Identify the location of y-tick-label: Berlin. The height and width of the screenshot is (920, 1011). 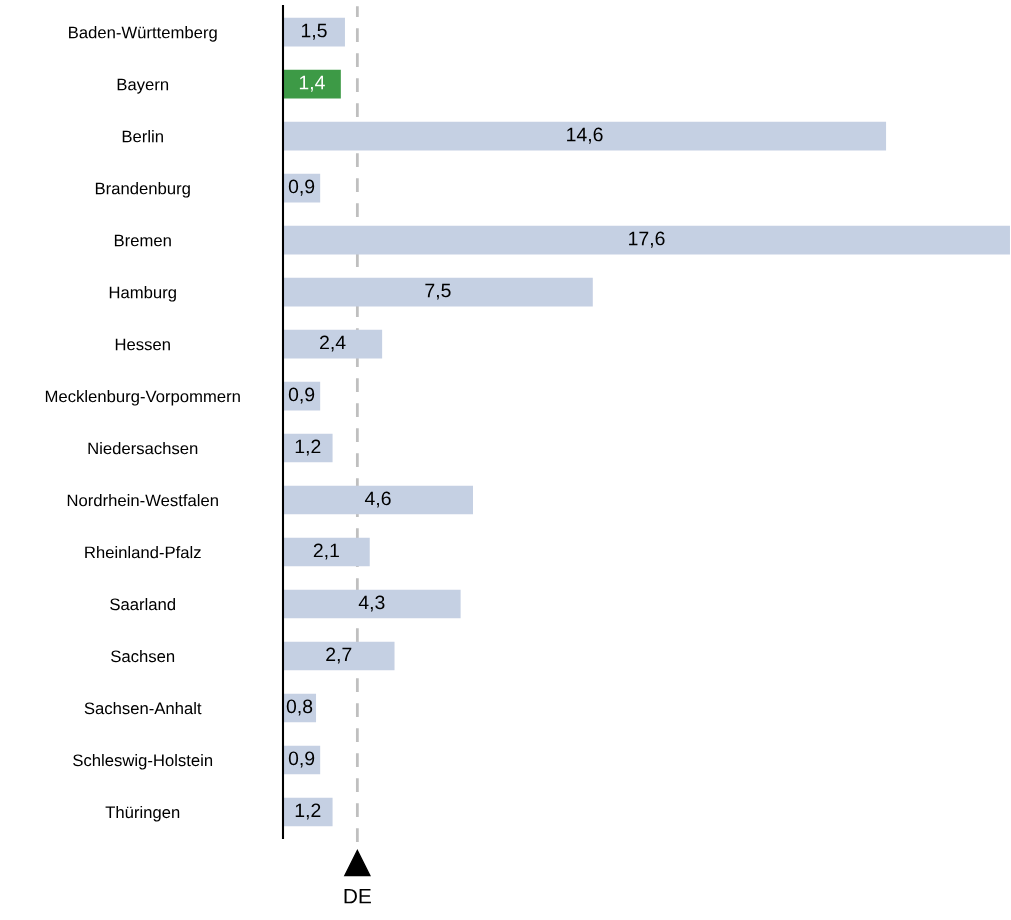
(142, 136).